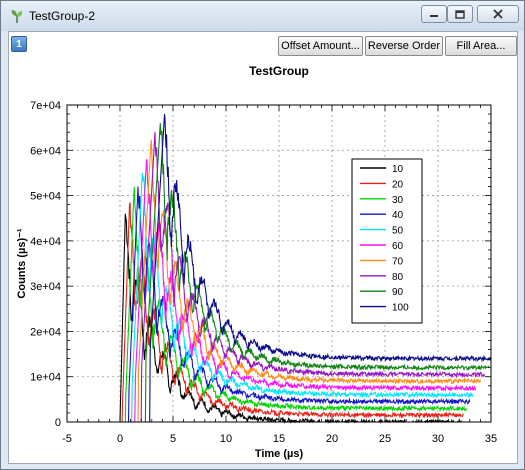 The image size is (525, 470). What do you see at coordinates (398, 261) in the screenshot?
I see `legend-label-70: 70` at bounding box center [398, 261].